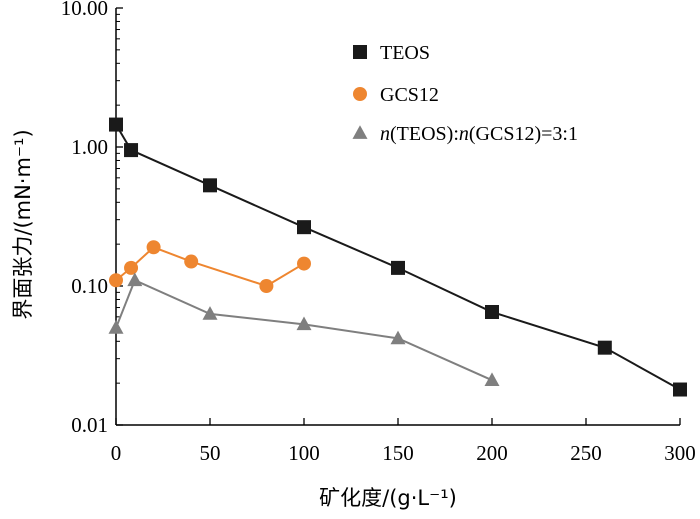  I want to click on legend-label: n(TEOS):n(GCS12)=3:1, so click(479, 134).